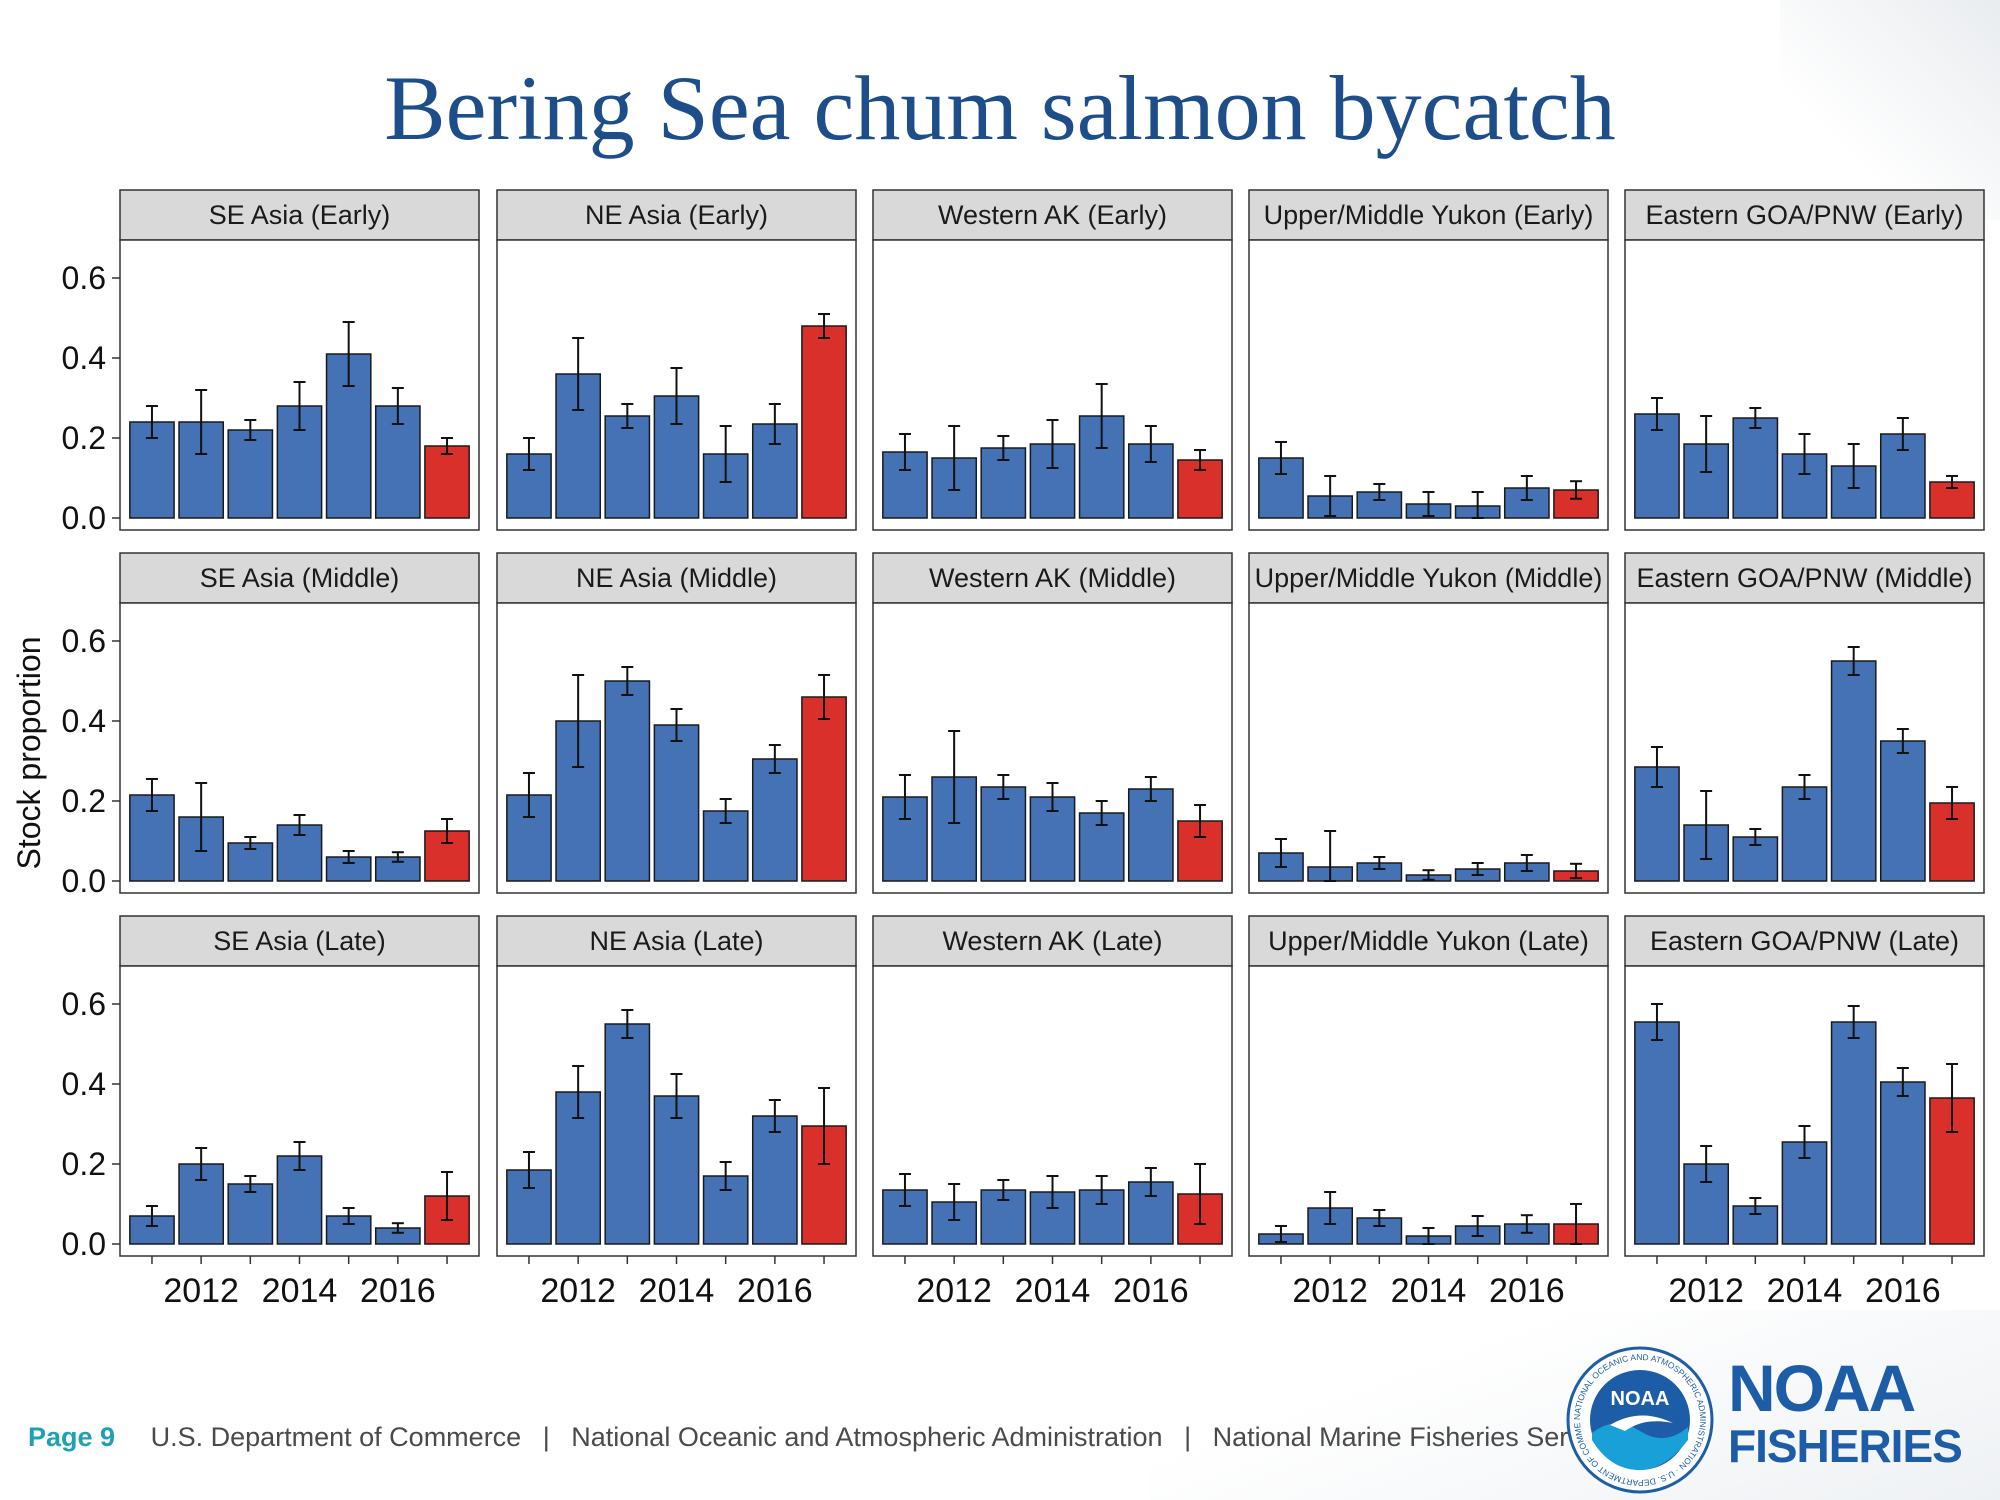  Describe the element at coordinates (676, 941) in the screenshot. I see `panel-label: NE Asia (Late)` at that location.